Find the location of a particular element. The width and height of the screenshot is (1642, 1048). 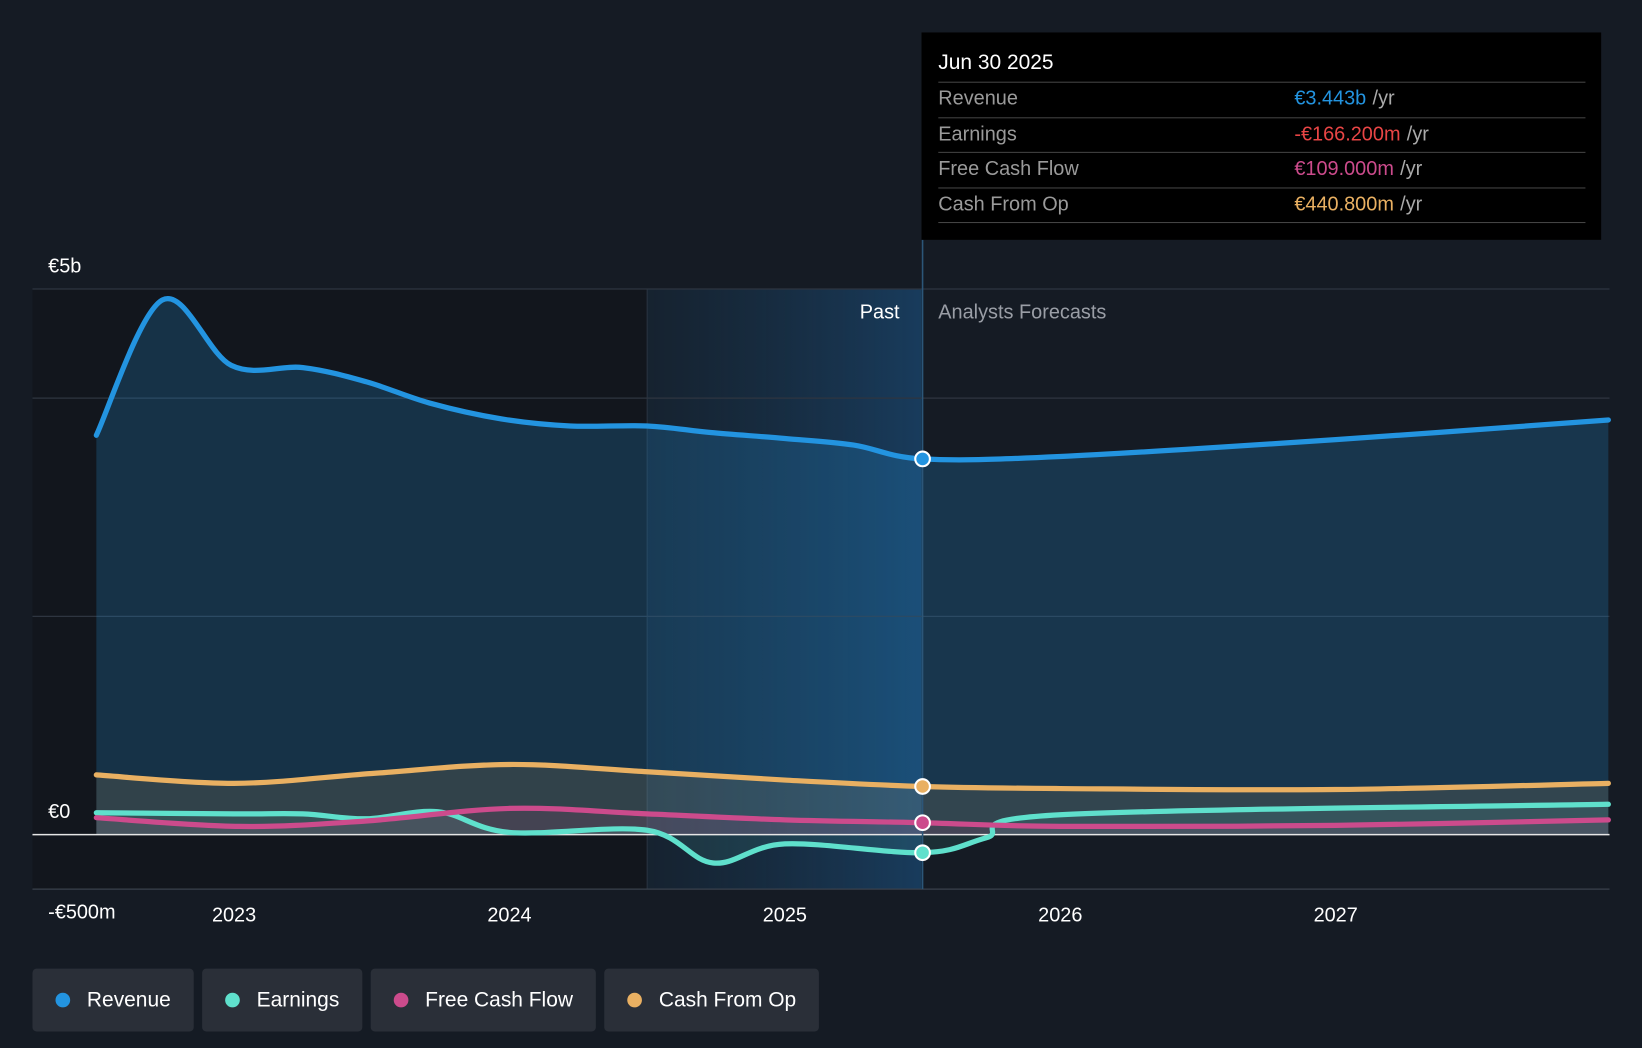

marker-free-cash-flow is located at coordinates (922, 823).